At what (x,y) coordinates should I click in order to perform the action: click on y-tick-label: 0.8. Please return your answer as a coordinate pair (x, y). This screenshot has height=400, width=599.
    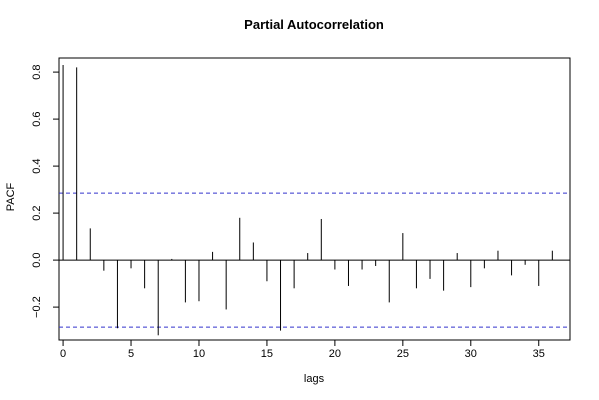
    Looking at the image, I should click on (37, 71).